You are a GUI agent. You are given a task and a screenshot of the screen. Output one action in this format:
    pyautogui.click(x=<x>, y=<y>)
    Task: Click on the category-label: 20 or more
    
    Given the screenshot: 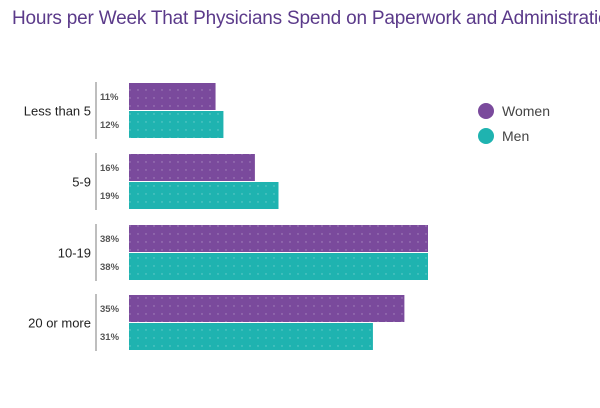 What is the action you would take?
    pyautogui.click(x=59, y=323)
    